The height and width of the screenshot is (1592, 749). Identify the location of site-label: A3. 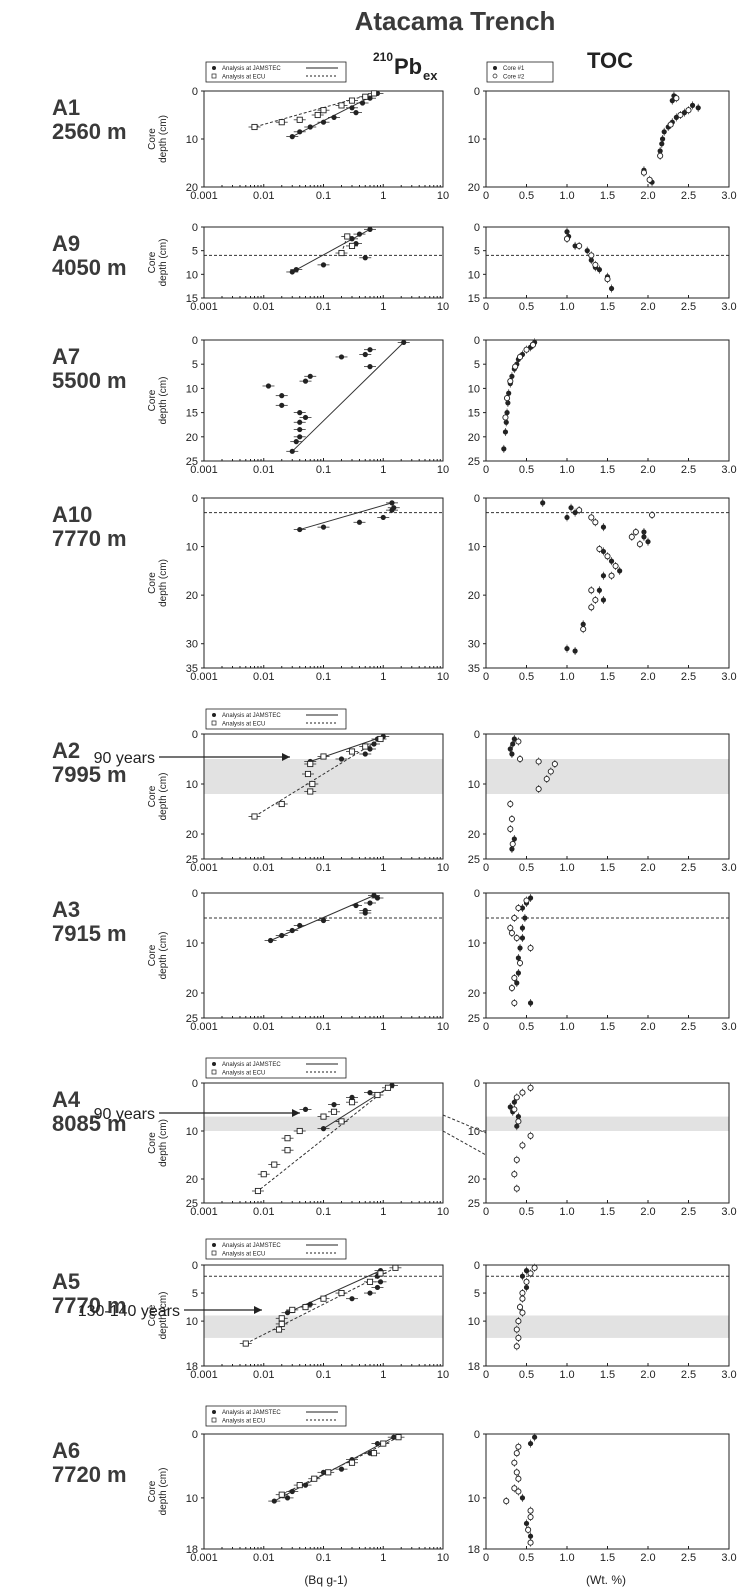
(66, 909).